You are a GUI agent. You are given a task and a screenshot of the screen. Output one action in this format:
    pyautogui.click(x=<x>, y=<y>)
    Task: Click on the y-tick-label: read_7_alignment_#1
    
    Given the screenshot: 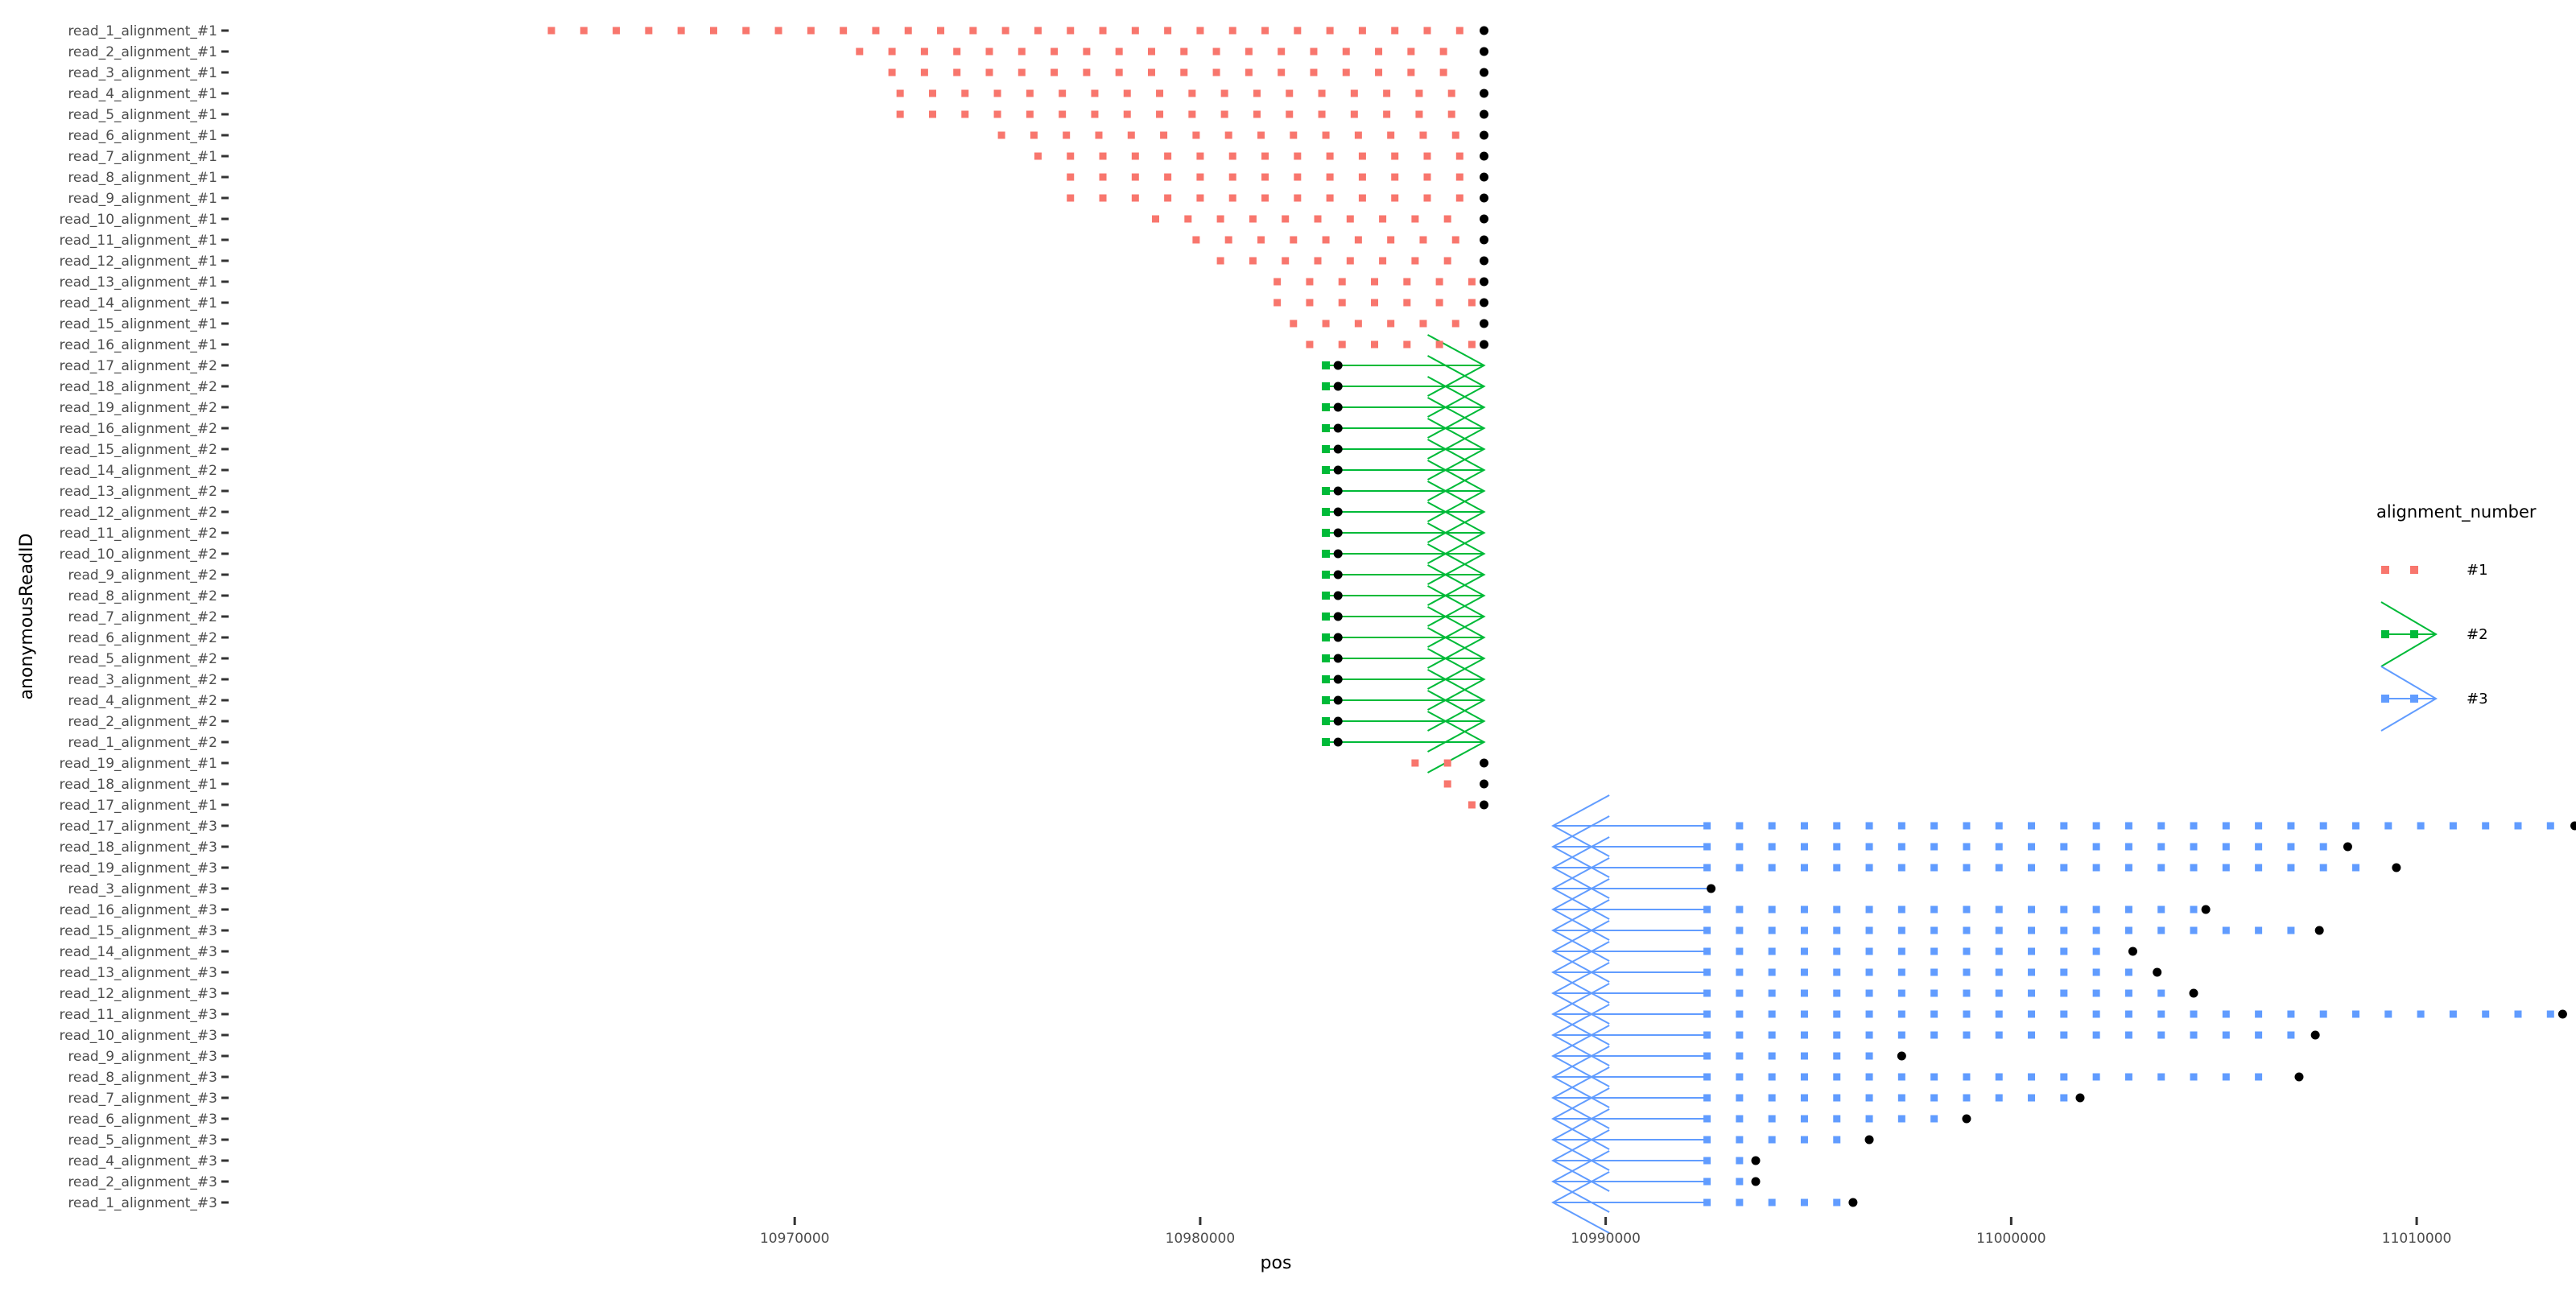 What is the action you would take?
    pyautogui.click(x=142, y=157)
    